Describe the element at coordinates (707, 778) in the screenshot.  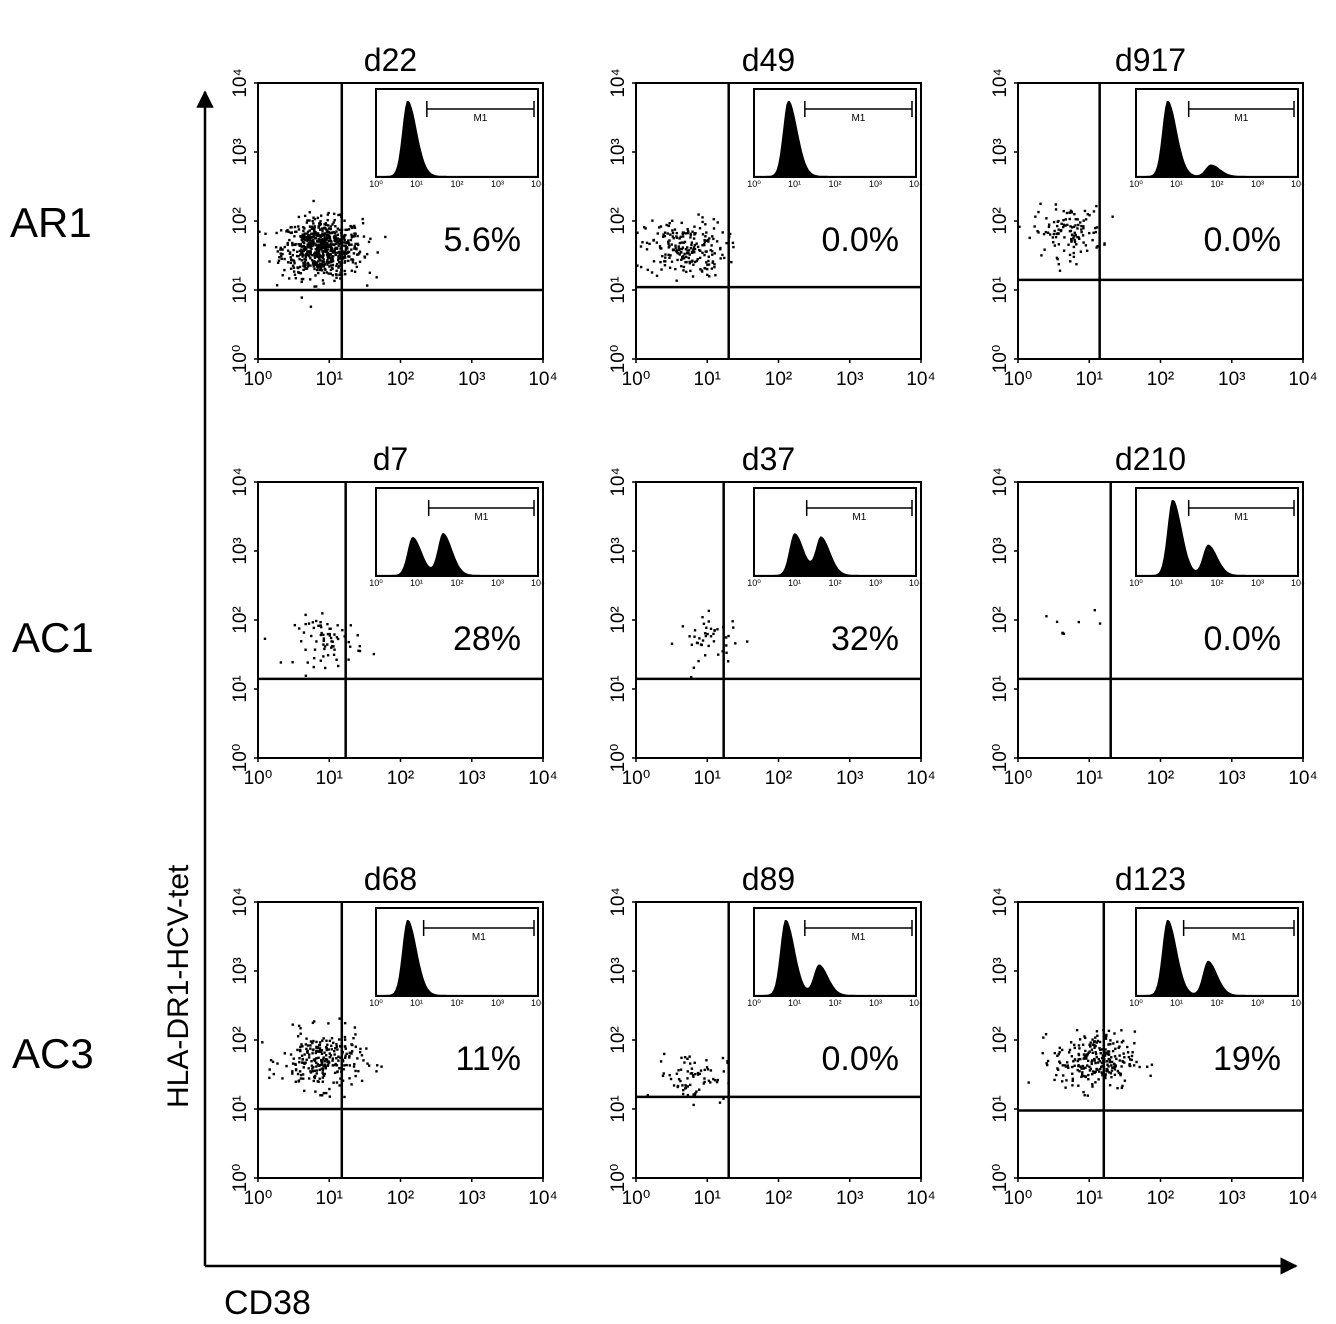
I see `x-tick-label: 10¹` at that location.